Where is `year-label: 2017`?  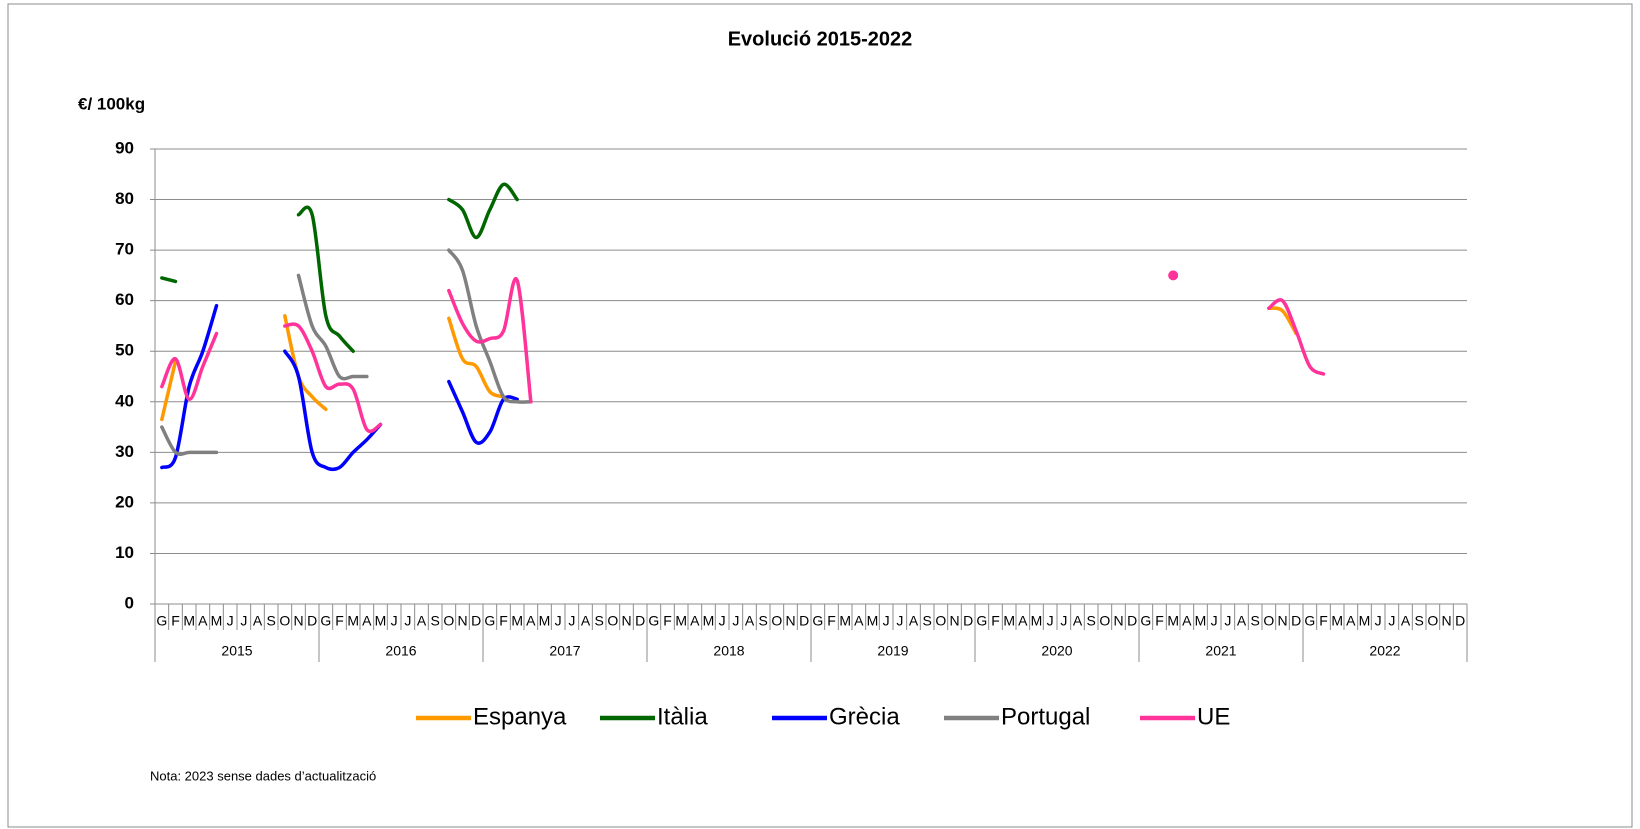 year-label: 2017 is located at coordinates (564, 651).